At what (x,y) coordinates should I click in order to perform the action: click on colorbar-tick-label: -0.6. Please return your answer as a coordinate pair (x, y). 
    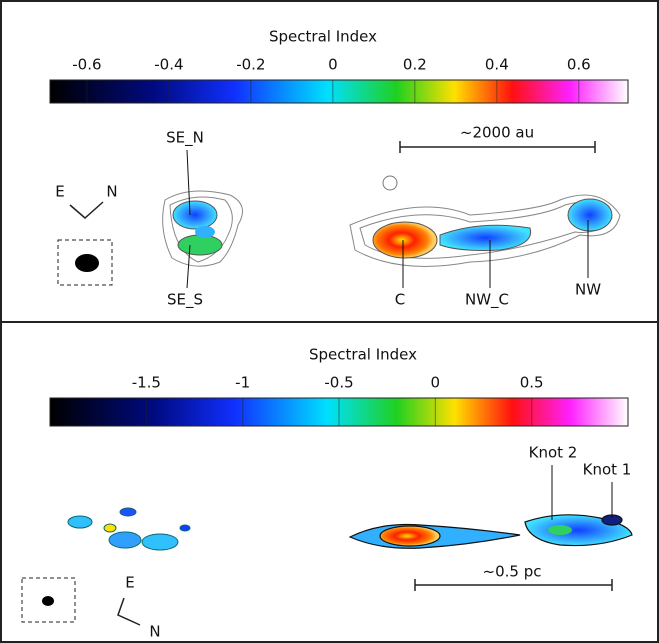
    Looking at the image, I should click on (86, 65).